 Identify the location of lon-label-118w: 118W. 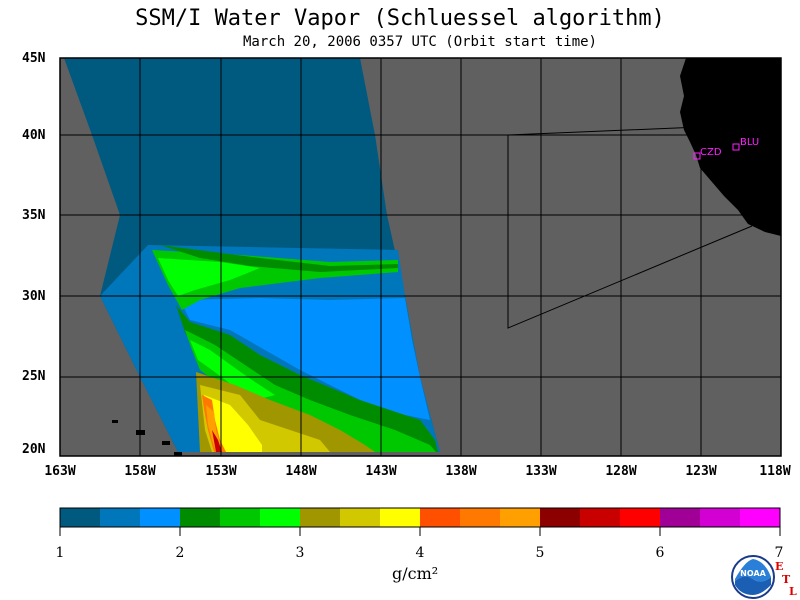
(775, 471).